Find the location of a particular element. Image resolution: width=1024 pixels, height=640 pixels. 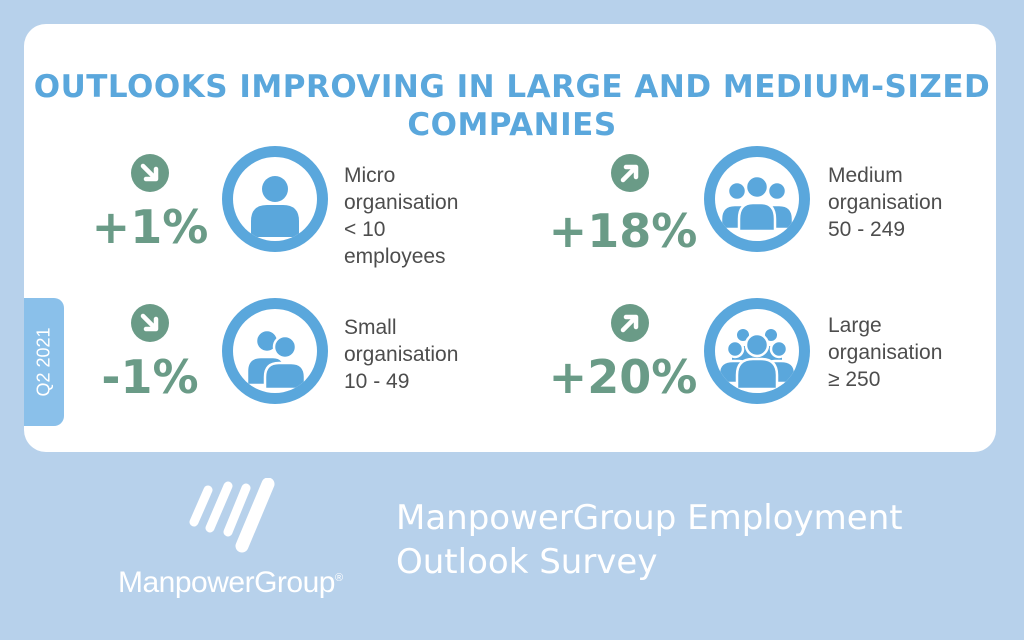

single-person-icon is located at coordinates (275, 199).